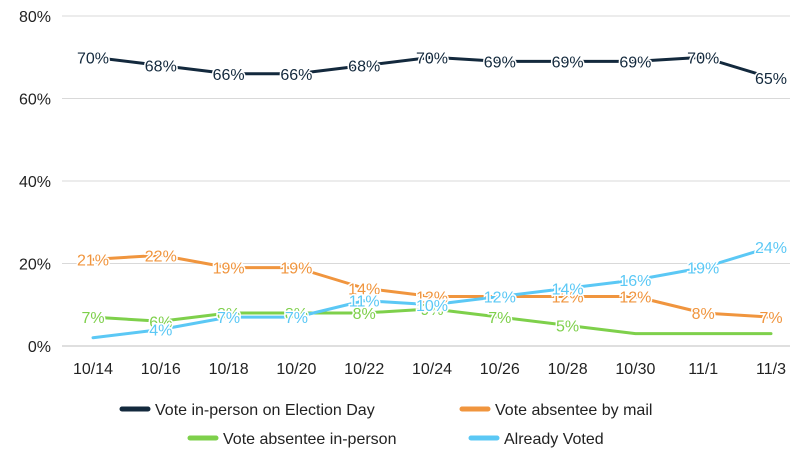 This screenshot has width=801, height=454. What do you see at coordinates (573, 410) in the screenshot?
I see `legend-label: Vote absentee by mail` at bounding box center [573, 410].